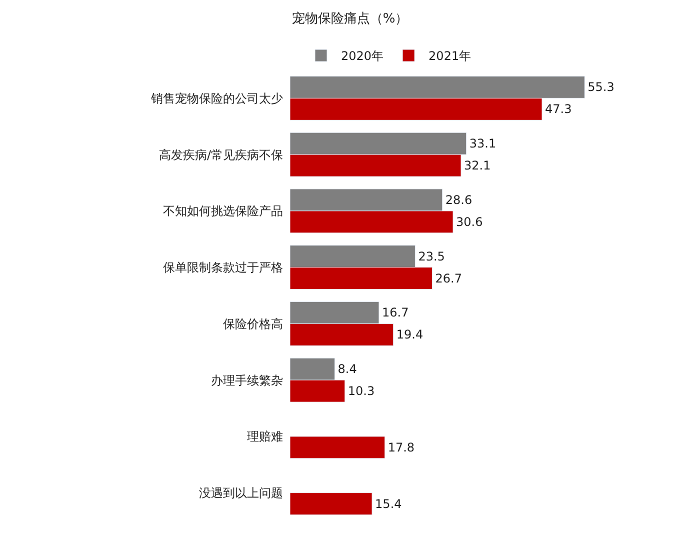 The height and width of the screenshot is (541, 700). Describe the element at coordinates (220, 155) in the screenshot. I see `y-tick-label: 高发疾病/常见疾病不保` at that location.